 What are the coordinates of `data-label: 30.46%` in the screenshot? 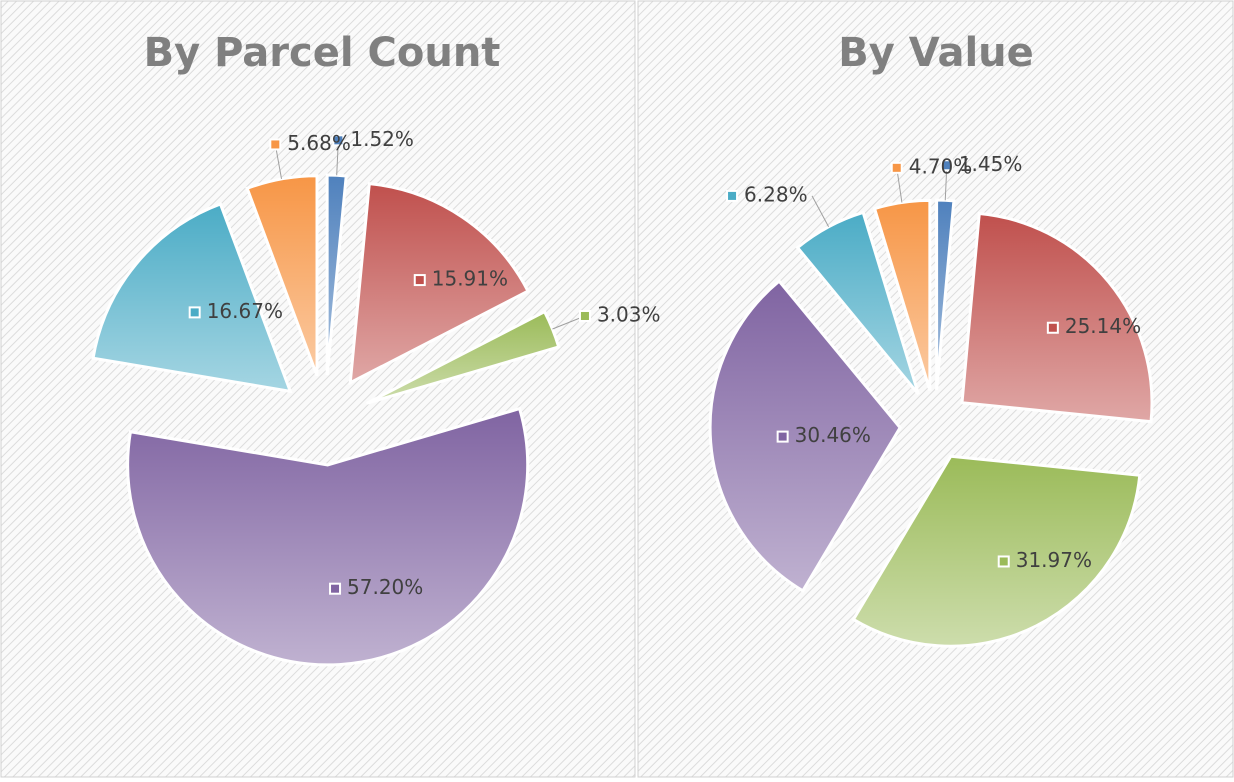 It's located at (833, 435).